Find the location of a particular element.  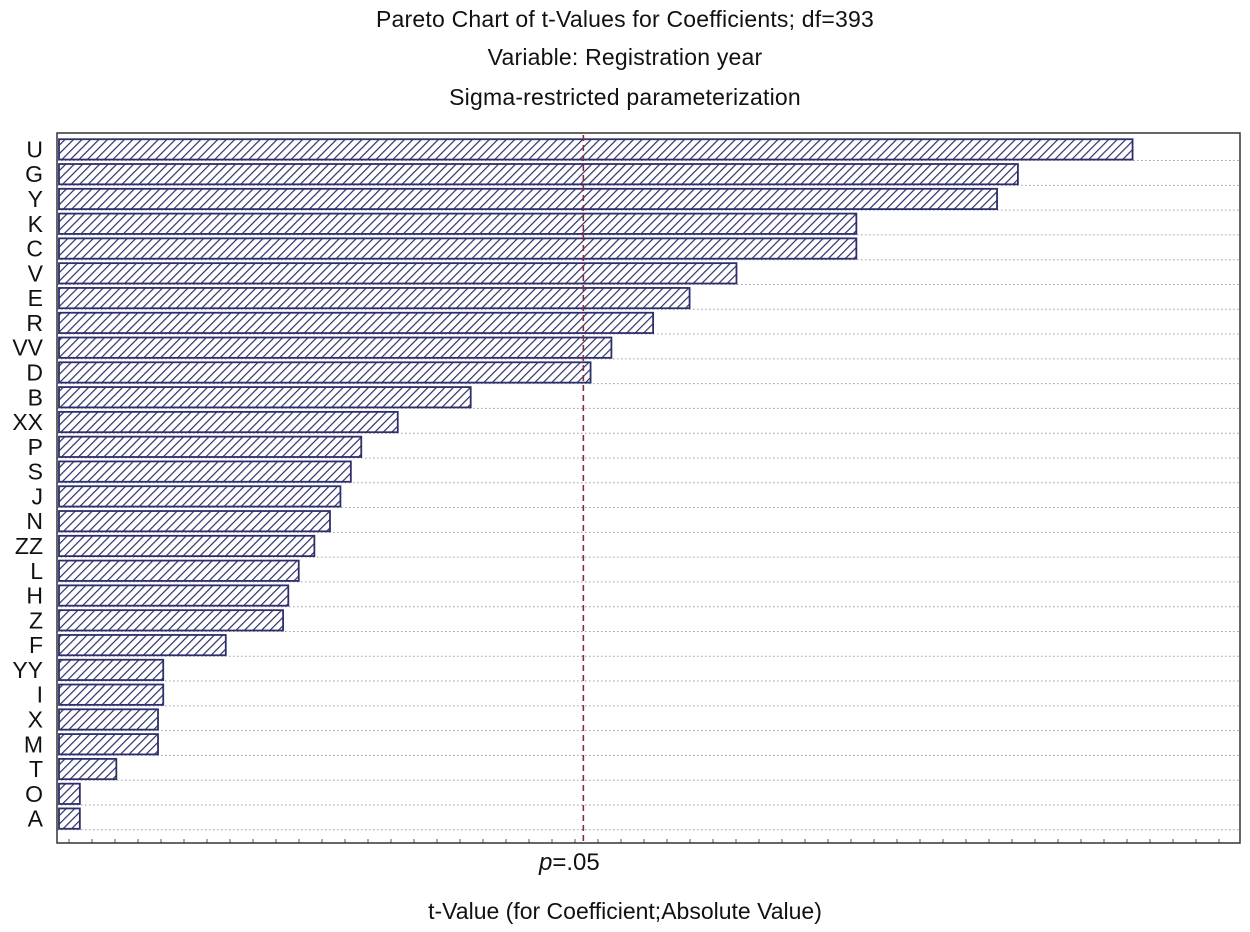

category-label: VV is located at coordinates (27, 348).